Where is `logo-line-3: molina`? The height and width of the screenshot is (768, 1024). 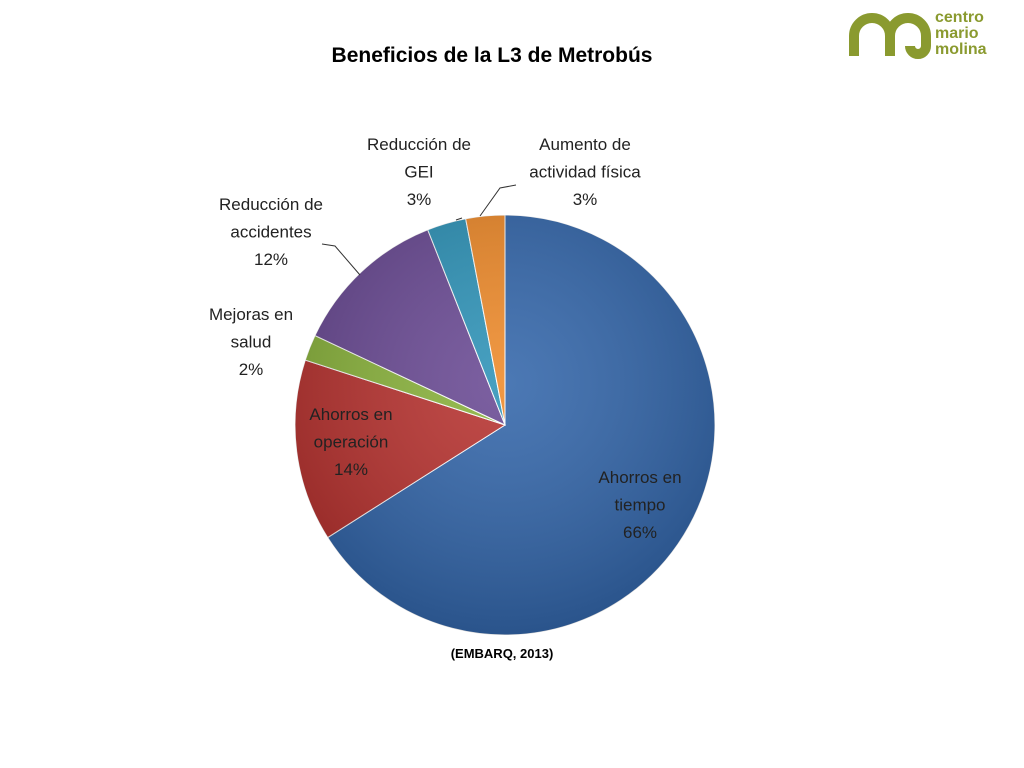 logo-line-3: molina is located at coordinates (961, 49).